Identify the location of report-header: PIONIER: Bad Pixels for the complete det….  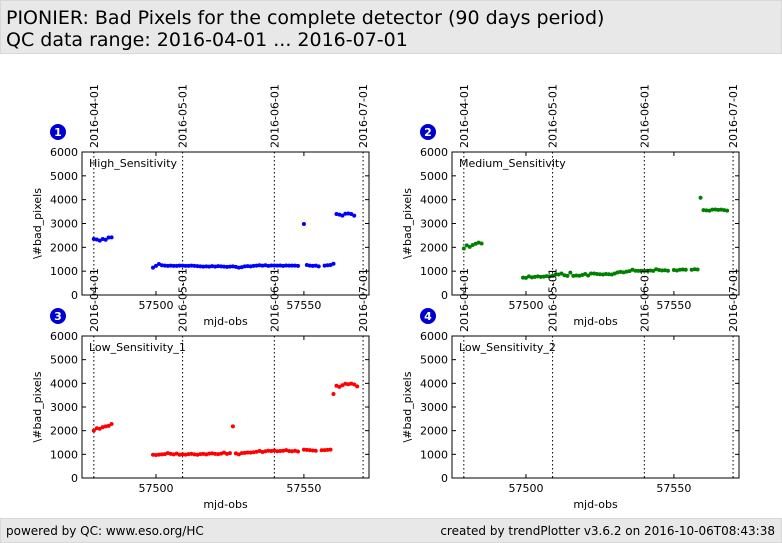
(391, 27).